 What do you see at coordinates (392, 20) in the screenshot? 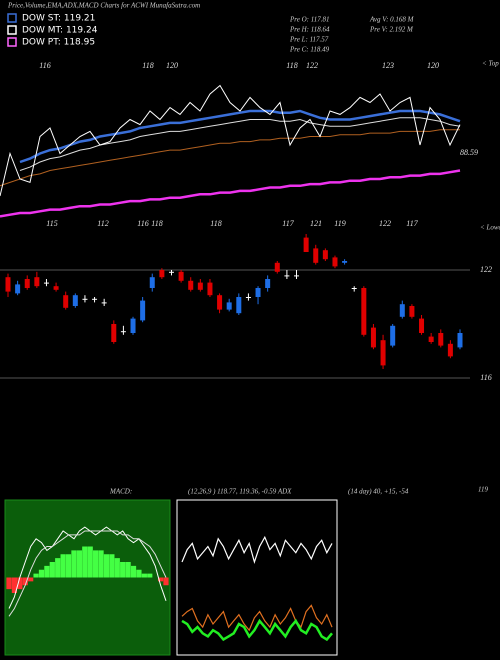
I see `stat: Avg V: 0.168 M` at bounding box center [392, 20].